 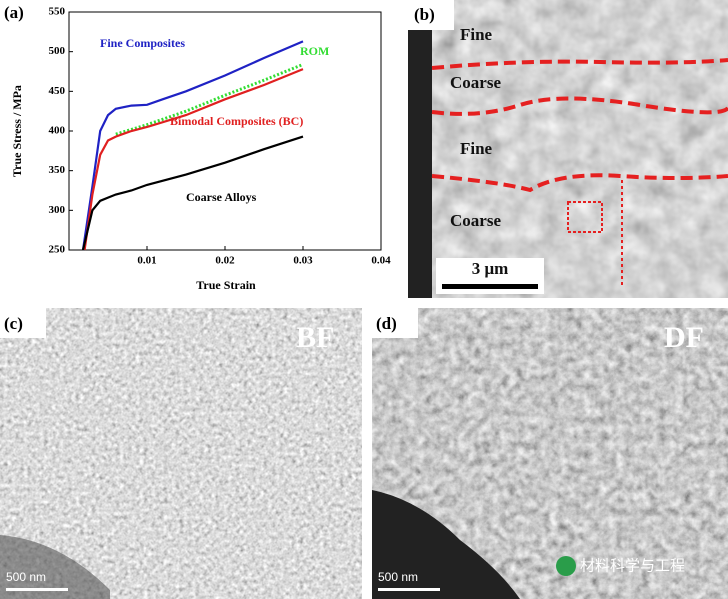 What do you see at coordinates (420, 149) in the screenshot?
I see `edge` at bounding box center [420, 149].